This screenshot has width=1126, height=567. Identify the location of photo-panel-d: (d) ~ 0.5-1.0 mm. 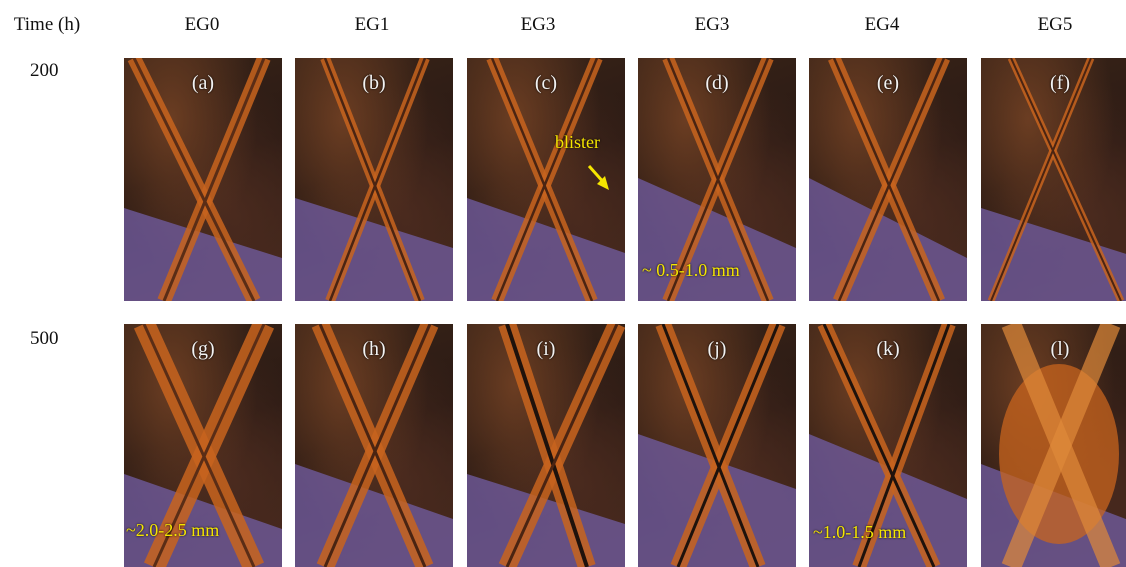
(717, 179).